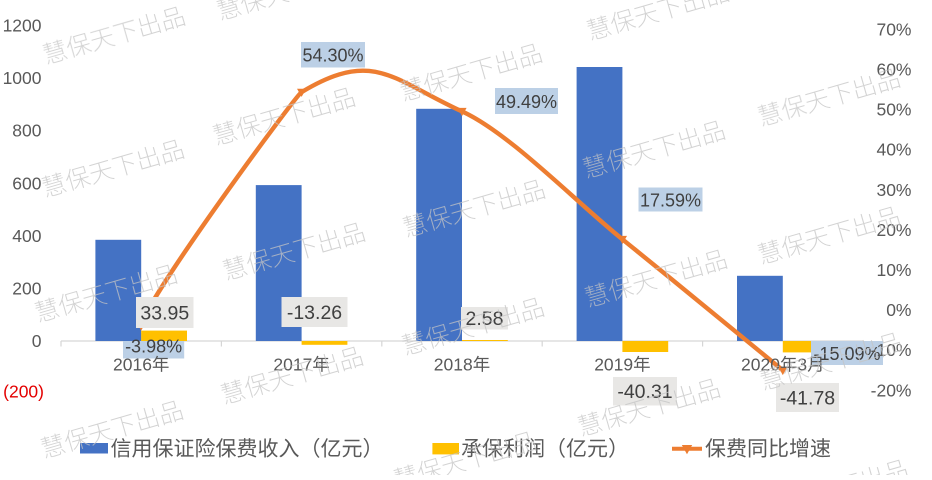  What do you see at coordinates (37, 341) in the screenshot?
I see `svg-text: 0` at bounding box center [37, 341].